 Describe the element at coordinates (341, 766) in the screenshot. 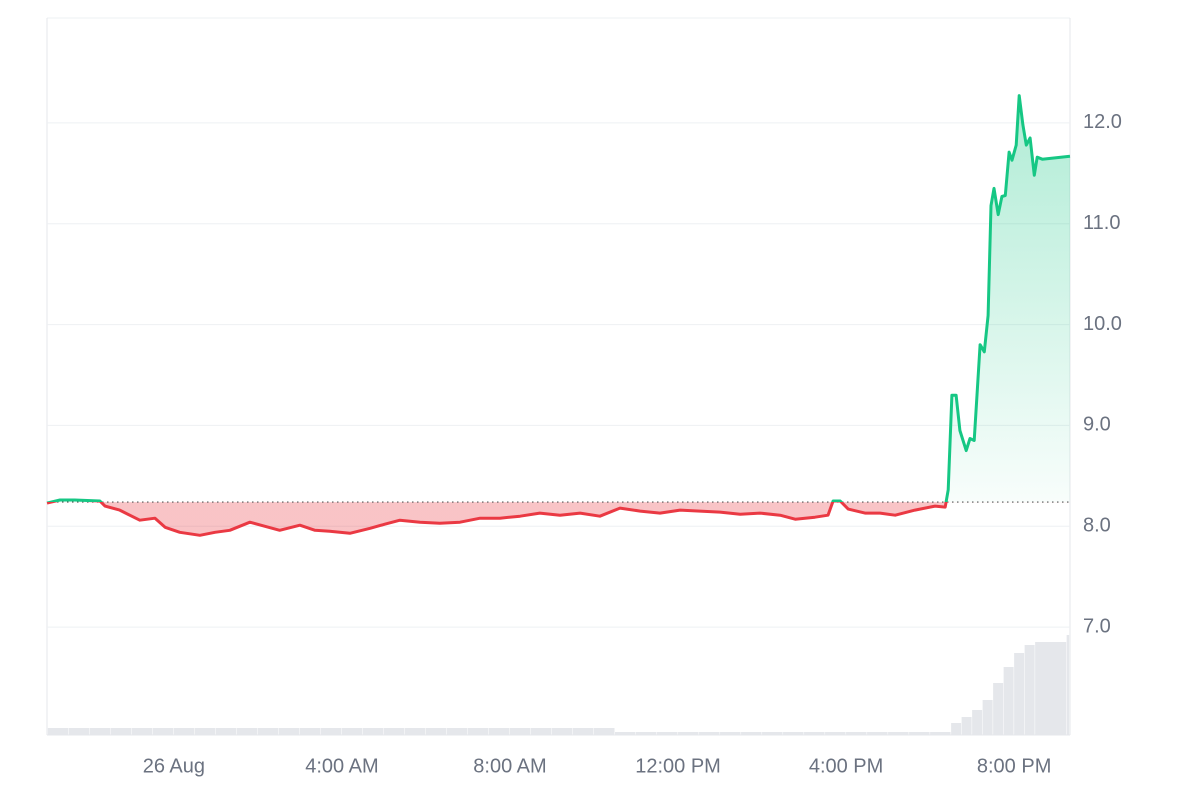

I see `x-tick-label: 4:00 AM` at that location.